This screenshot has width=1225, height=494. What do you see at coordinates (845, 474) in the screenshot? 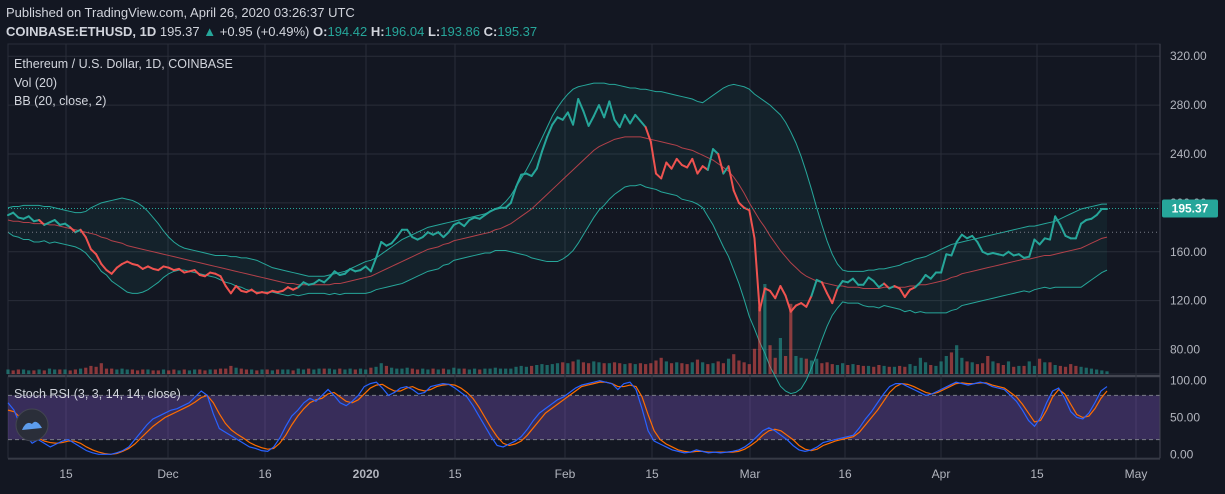
I see `time-tick-label: 16` at bounding box center [845, 474].